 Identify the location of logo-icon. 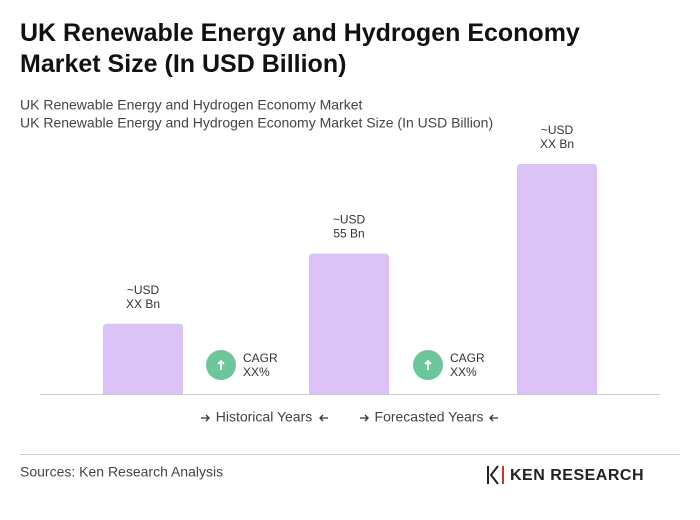
(495, 475).